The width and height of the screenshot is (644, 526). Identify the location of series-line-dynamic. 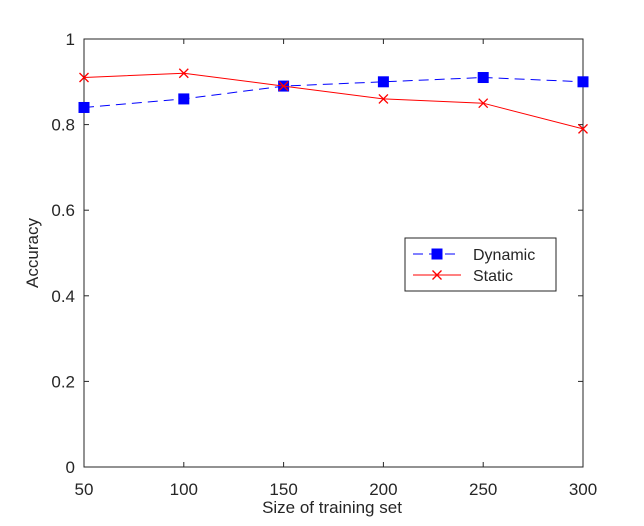
(333, 92).